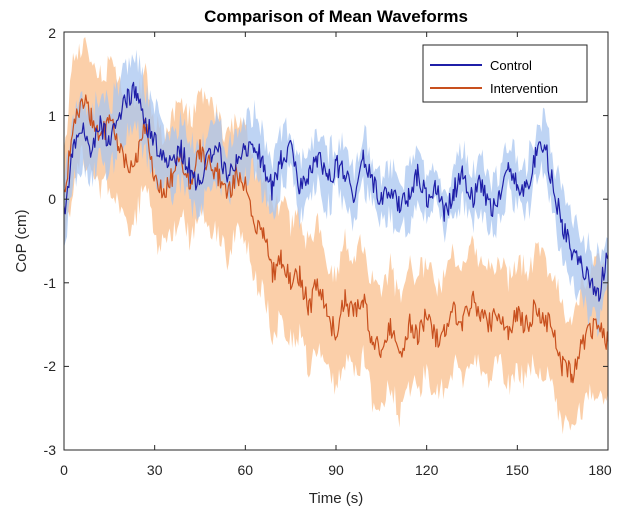 The width and height of the screenshot is (638, 518). What do you see at coordinates (511, 65) in the screenshot?
I see `legend-label-control: Control` at bounding box center [511, 65].